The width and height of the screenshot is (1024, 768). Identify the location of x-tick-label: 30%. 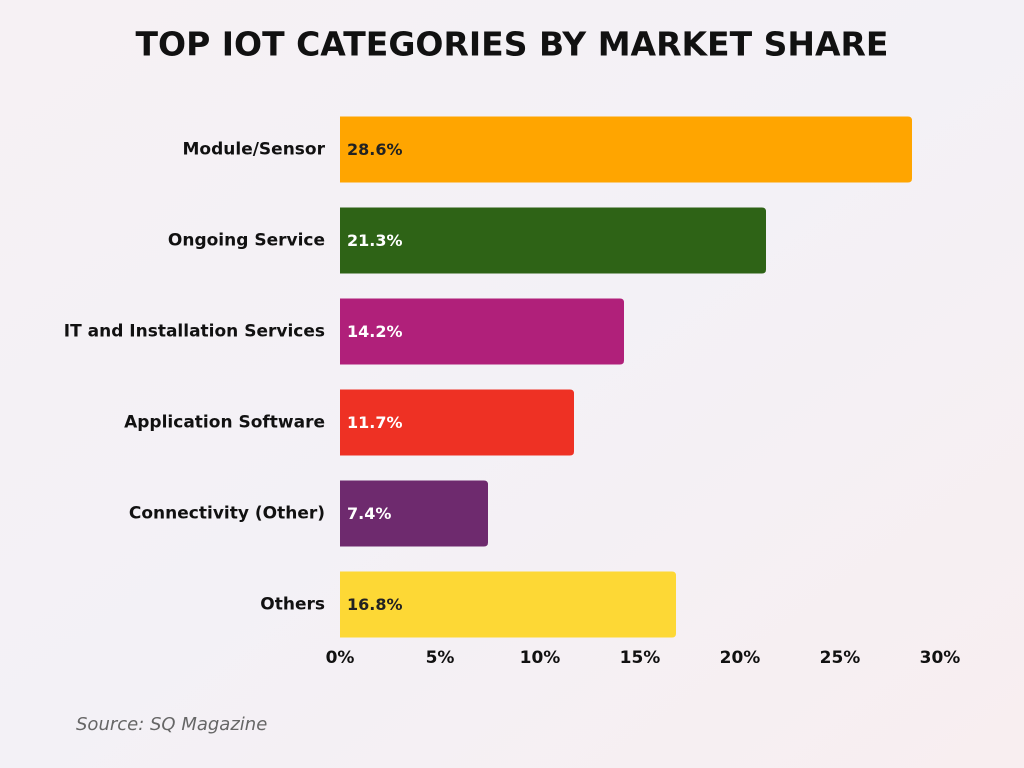
(940, 658).